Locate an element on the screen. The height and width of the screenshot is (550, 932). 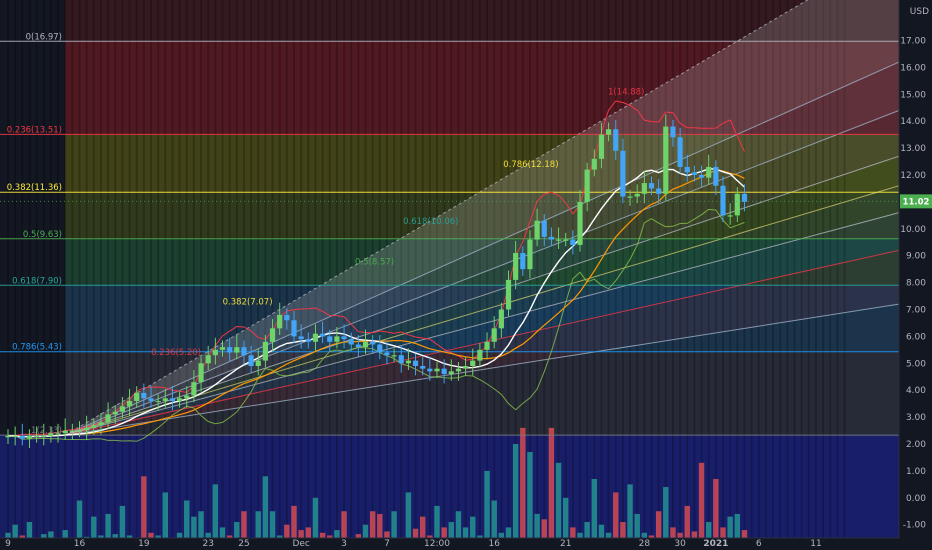
y-tick-label: 5.00 is located at coordinates (916, 364).